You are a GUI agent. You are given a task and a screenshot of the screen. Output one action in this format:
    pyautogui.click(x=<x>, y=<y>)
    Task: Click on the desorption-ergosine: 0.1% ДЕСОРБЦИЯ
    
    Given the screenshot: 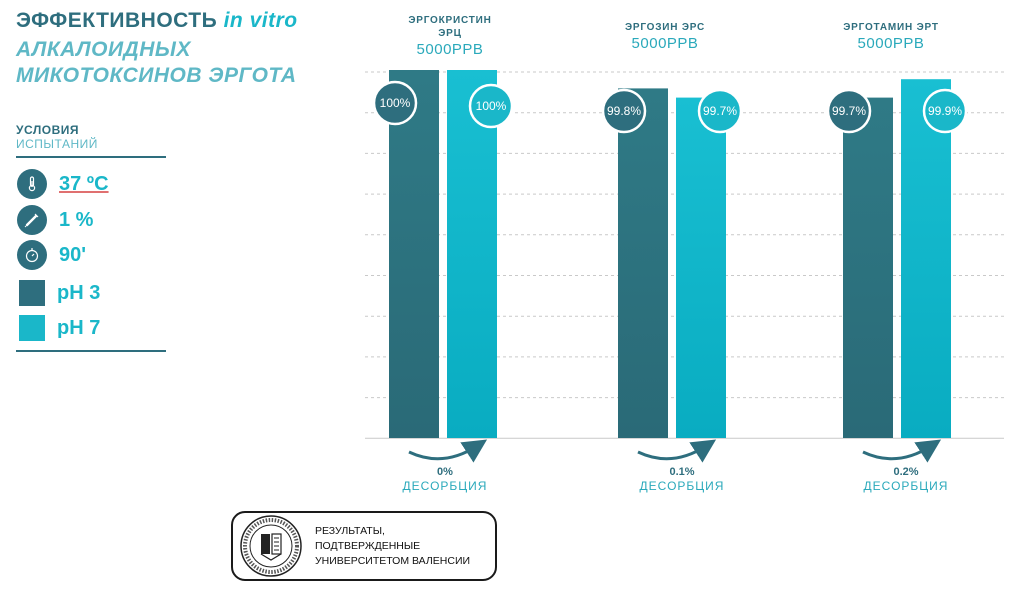 What is the action you would take?
    pyautogui.click(x=682, y=479)
    